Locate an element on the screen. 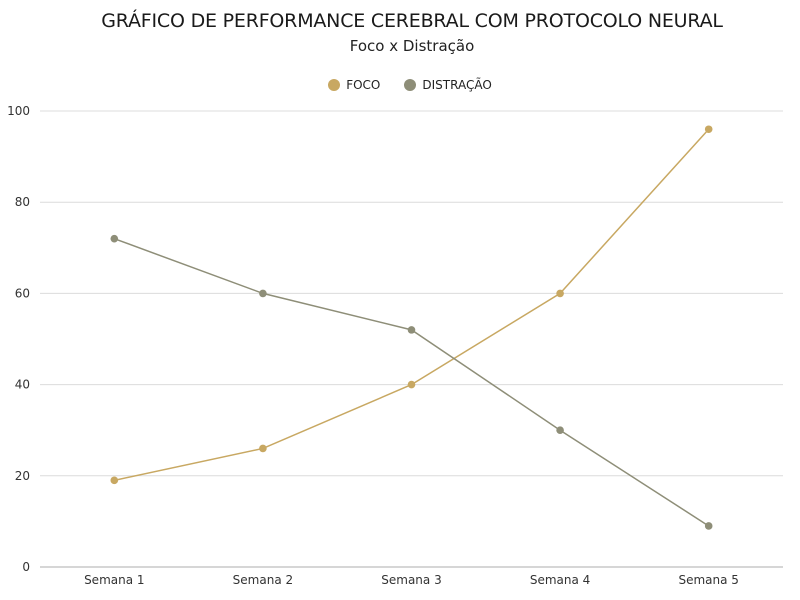 This screenshot has width=800, height=600. y-tick-label: 80 is located at coordinates (22, 202).